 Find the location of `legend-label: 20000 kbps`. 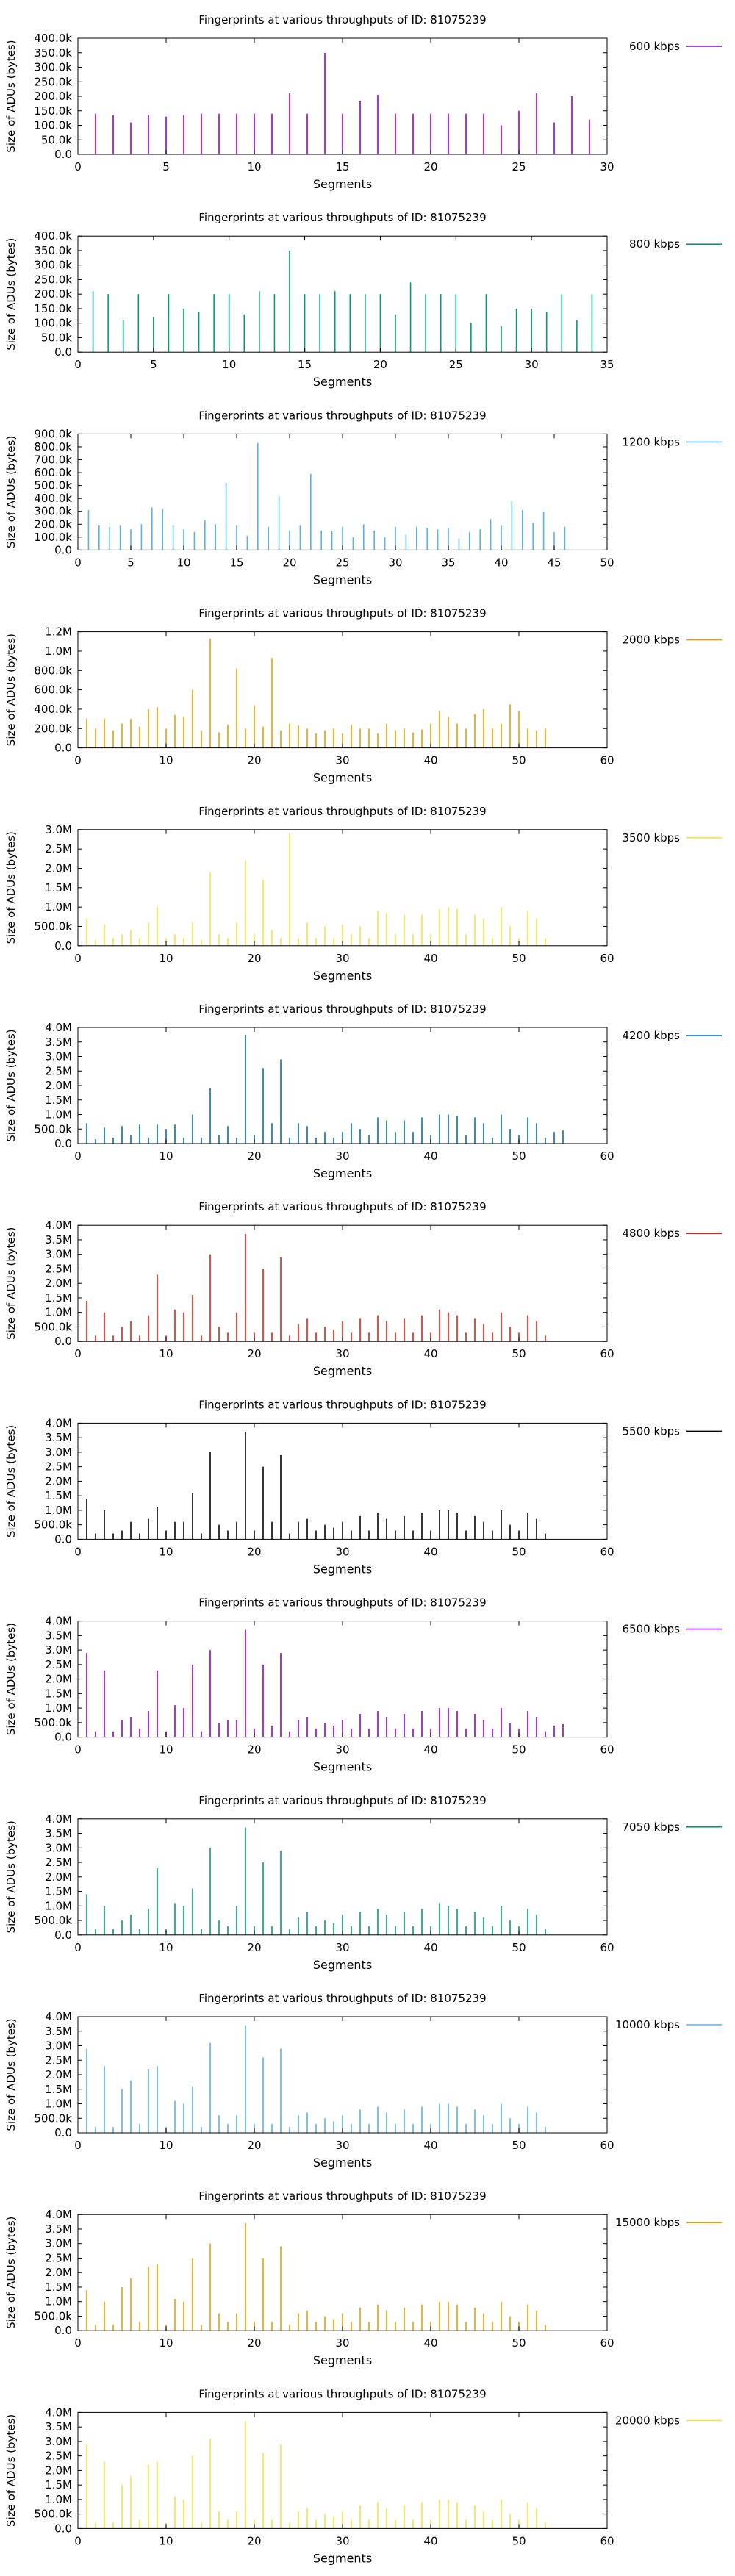

legend-label: 20000 kbps is located at coordinates (647, 2420).